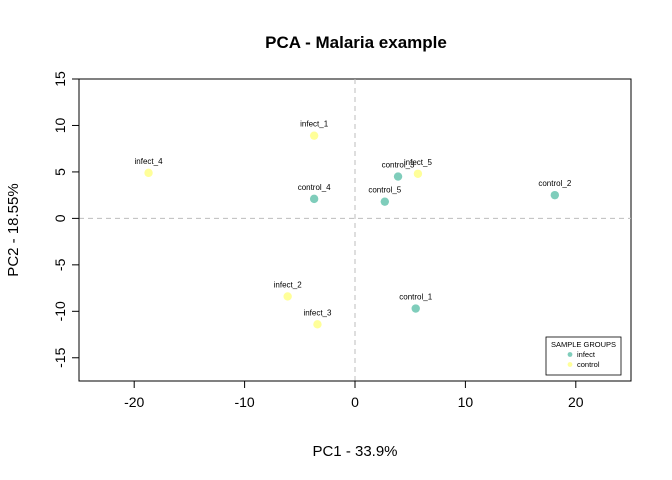 The image size is (672, 480). I want to click on y-axis-title: PC2 - 18.55%, so click(13, 229).